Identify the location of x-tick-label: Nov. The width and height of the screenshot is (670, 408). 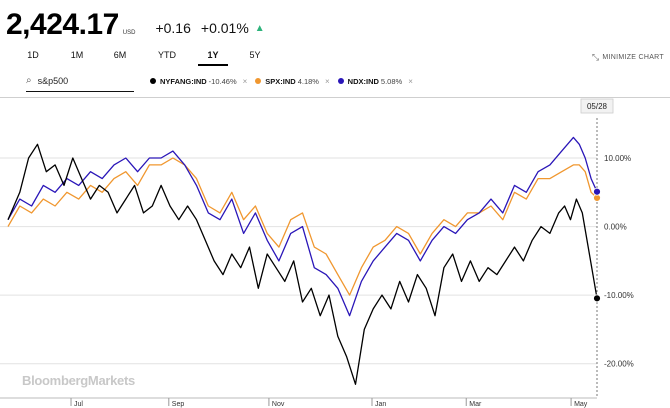
(278, 404).